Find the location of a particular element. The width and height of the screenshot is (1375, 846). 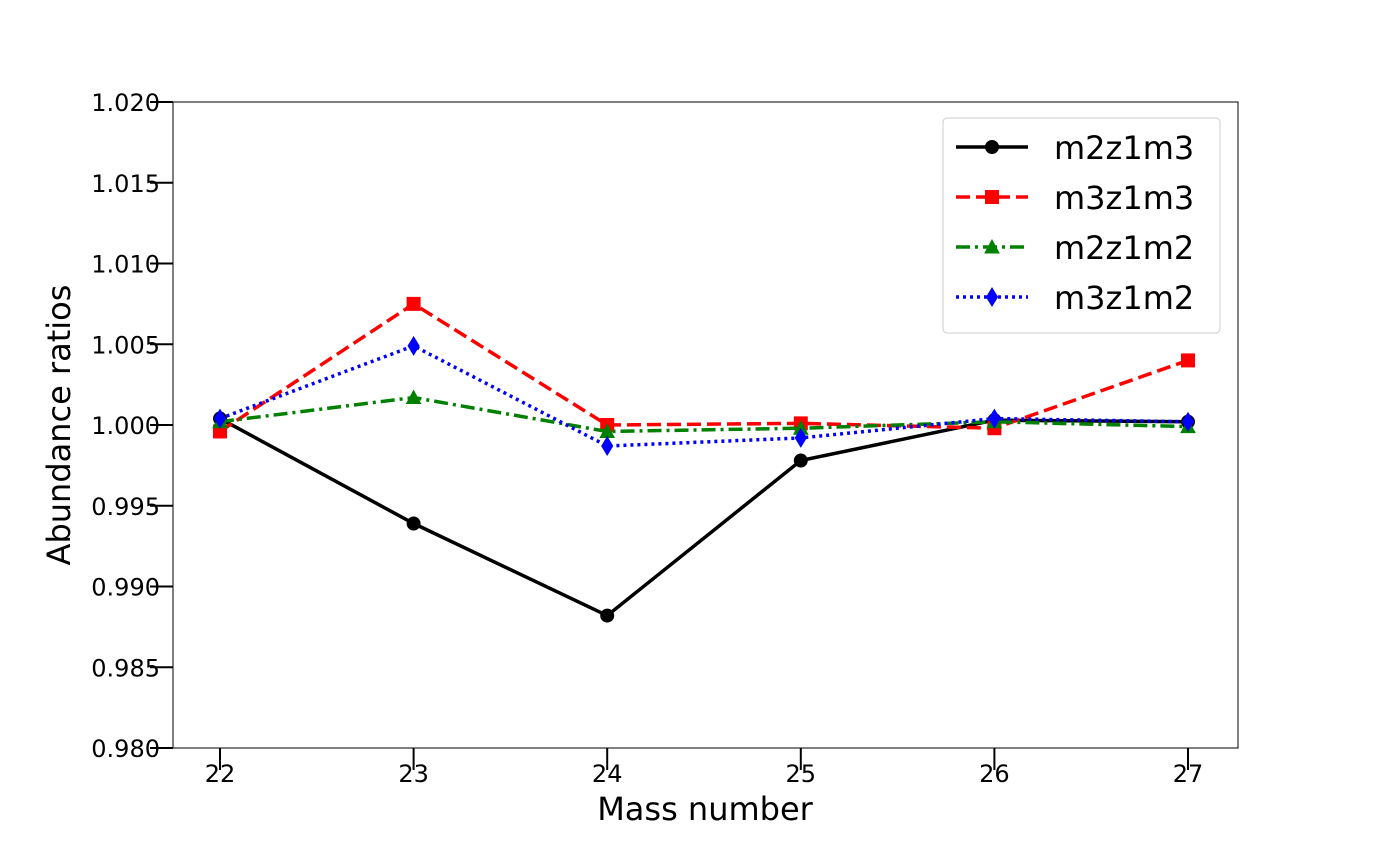

y-axis-label: Abundance ratios is located at coordinates (59, 425).